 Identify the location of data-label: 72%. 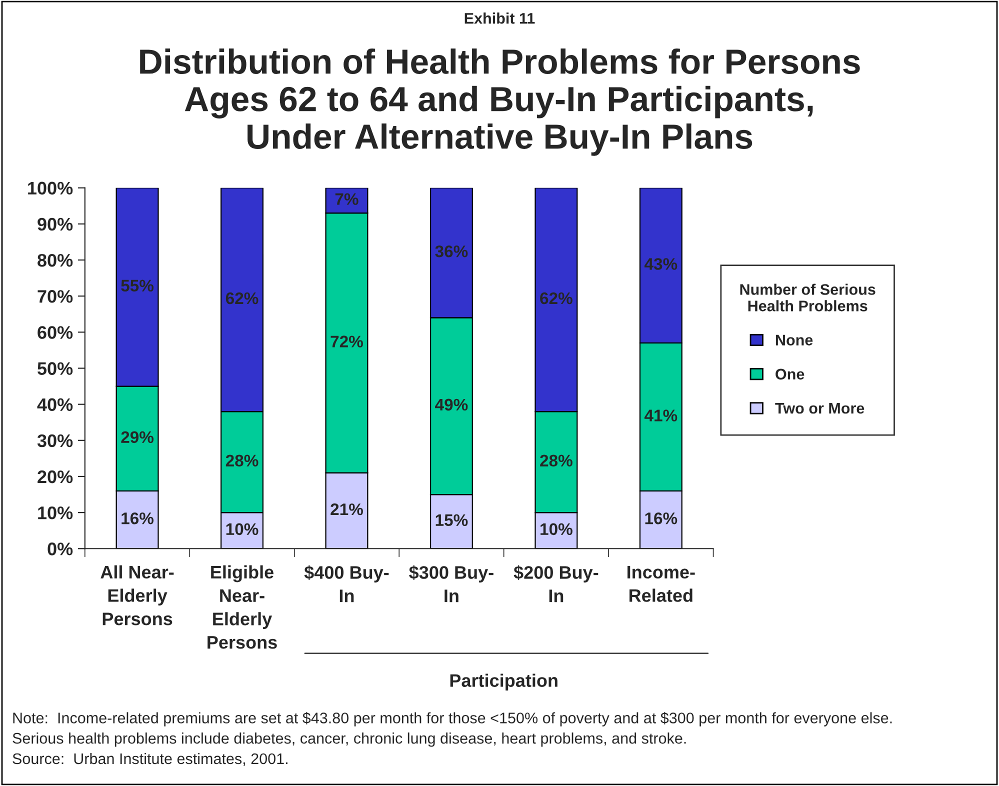
(346, 342).